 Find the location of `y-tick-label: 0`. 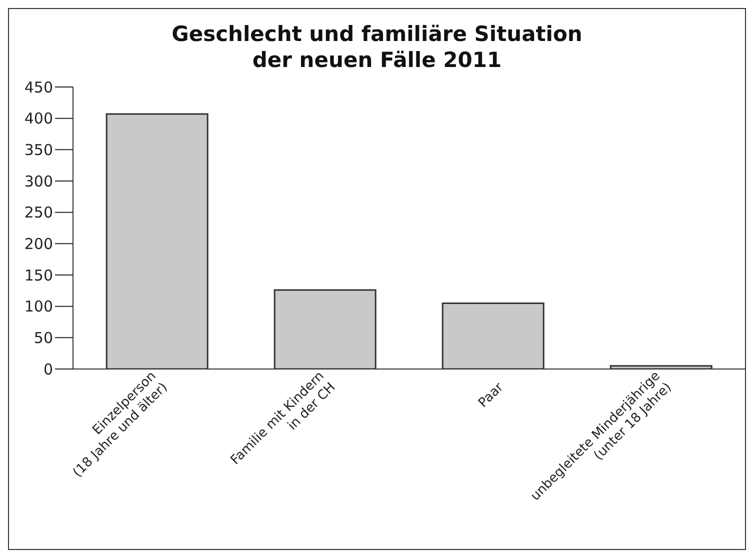

y-tick-label: 0 is located at coordinates (48, 369).